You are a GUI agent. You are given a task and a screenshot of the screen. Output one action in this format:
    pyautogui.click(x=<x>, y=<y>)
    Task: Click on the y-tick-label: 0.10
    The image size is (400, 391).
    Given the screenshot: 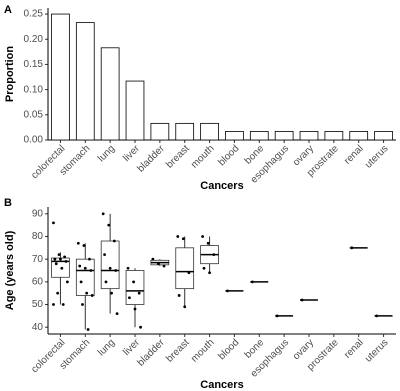 What is the action you would take?
    pyautogui.click(x=34, y=89)
    